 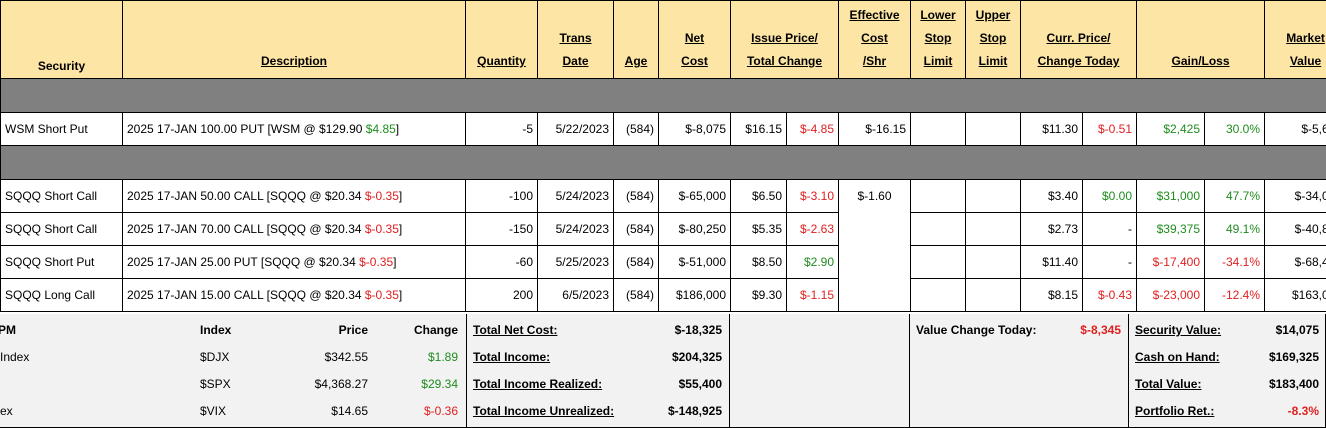 I want to click on col-net-cost: Net Cost, so click(x=694, y=39).